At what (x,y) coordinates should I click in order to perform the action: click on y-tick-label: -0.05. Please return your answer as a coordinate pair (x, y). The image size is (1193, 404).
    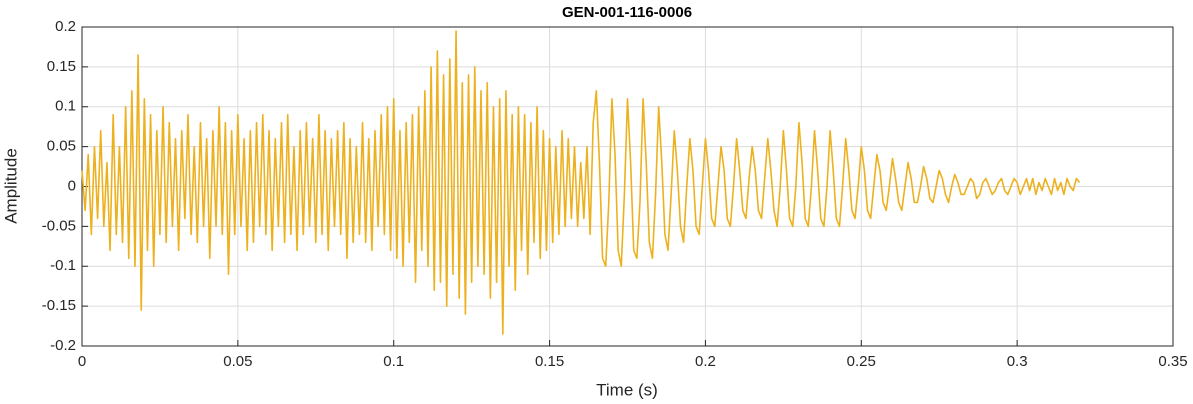
    Looking at the image, I should click on (59, 225).